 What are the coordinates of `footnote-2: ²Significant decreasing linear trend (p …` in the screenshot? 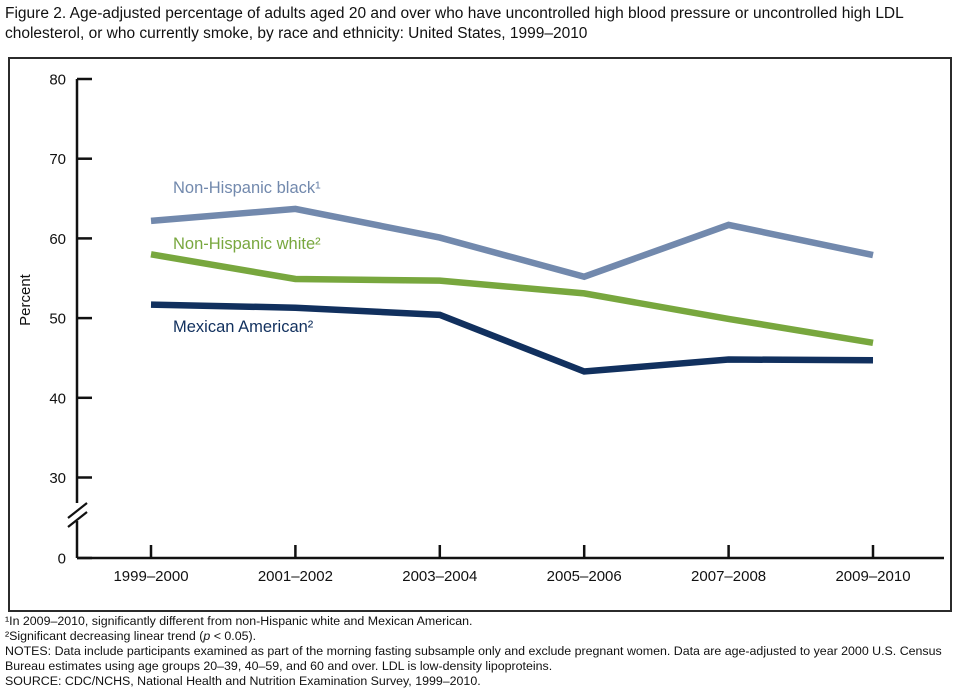 It's located at (131, 636).